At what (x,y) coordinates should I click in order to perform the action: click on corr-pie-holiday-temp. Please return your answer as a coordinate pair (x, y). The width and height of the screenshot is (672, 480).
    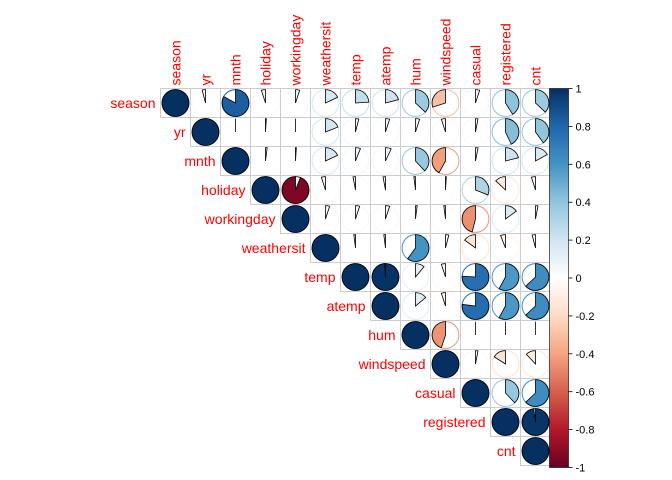
    Looking at the image, I should click on (355, 190).